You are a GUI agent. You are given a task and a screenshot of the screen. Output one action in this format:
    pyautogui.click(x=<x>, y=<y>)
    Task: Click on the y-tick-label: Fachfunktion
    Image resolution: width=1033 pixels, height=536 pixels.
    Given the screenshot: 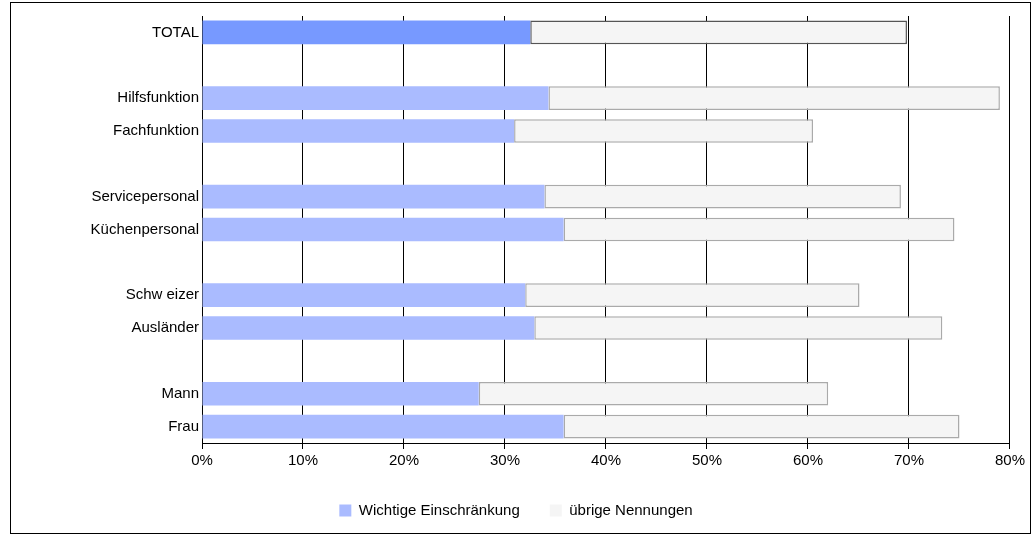 What is the action you would take?
    pyautogui.click(x=156, y=130)
    